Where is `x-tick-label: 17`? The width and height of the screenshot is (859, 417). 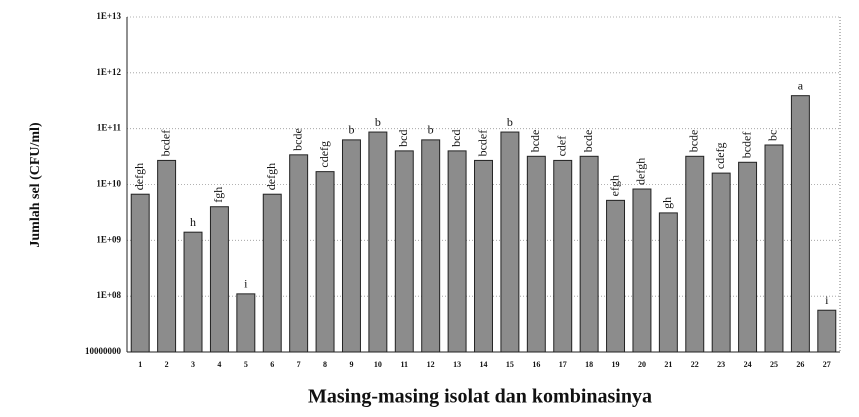
x-tick-label: 17 is located at coordinates (563, 364).